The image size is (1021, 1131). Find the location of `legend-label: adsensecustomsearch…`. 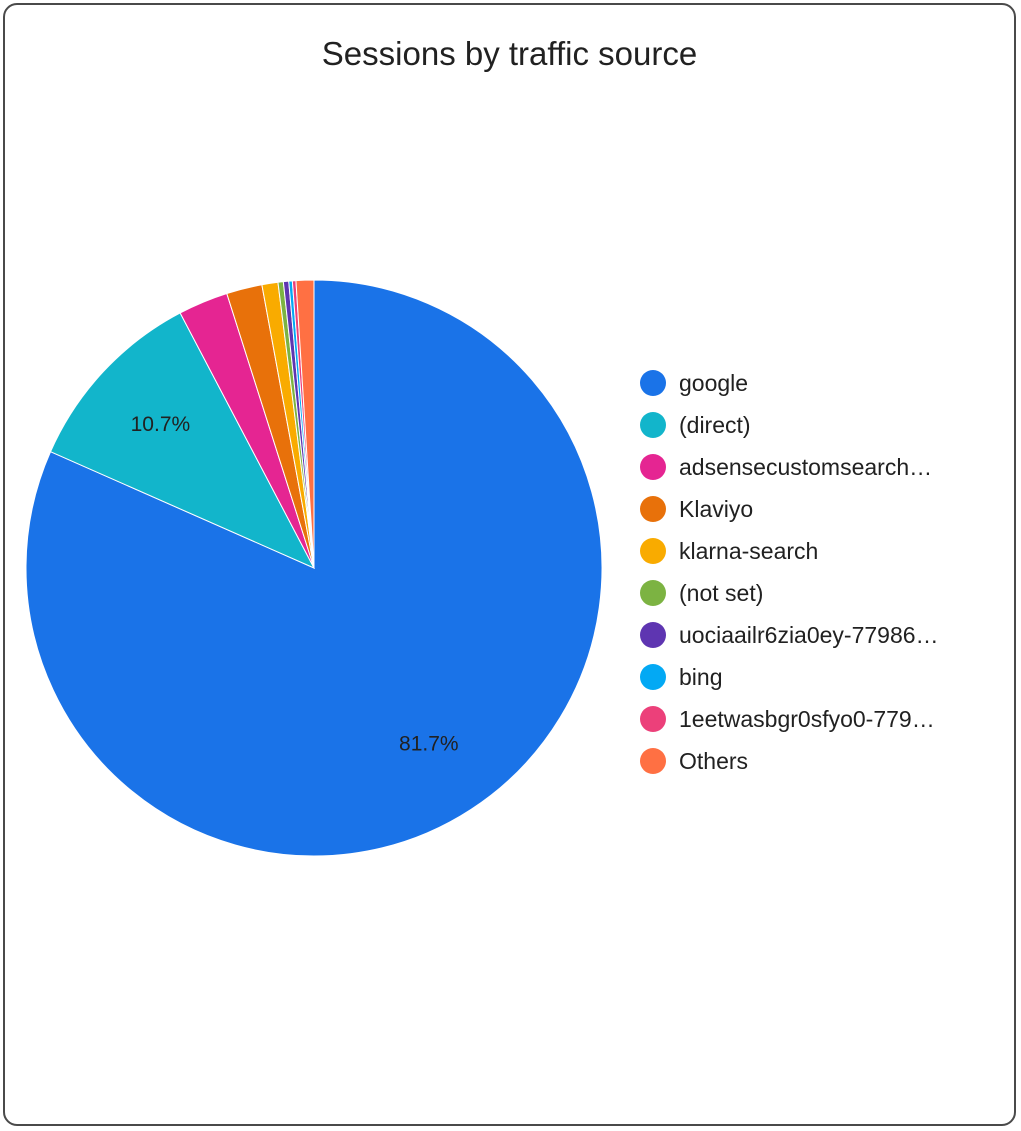

legend-label: adsensecustomsearch… is located at coordinates (806, 466).